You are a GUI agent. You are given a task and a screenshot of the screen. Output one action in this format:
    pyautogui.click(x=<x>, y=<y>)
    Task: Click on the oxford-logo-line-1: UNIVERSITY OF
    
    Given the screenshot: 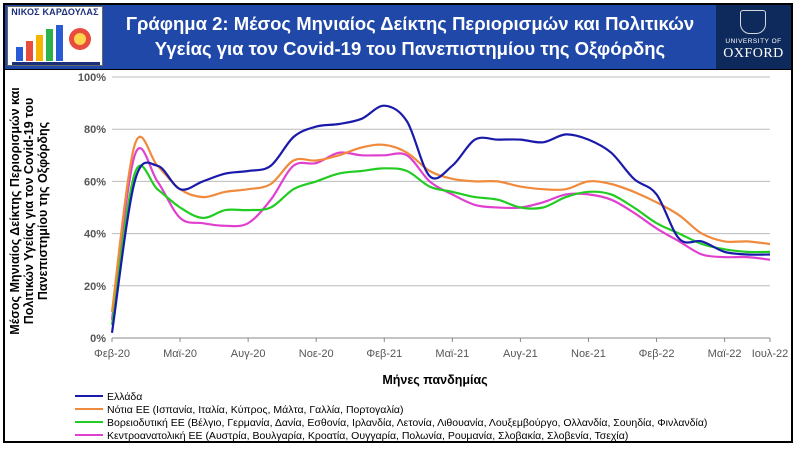 What is the action you would take?
    pyautogui.click(x=753, y=41)
    